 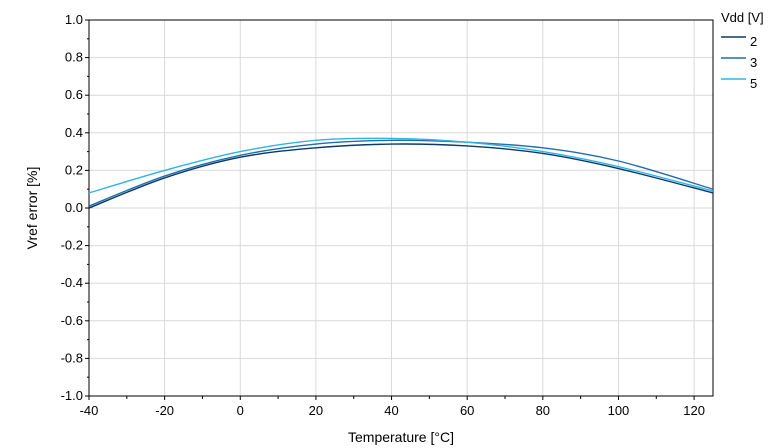 I want to click on series-lines, so click(x=401, y=173).